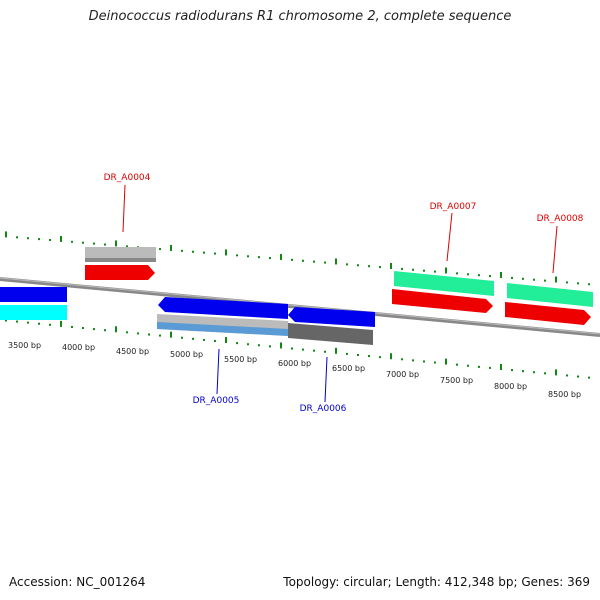 Image resolution: width=600 pixels, height=600 pixels. I want to click on gene-feature-grey-dra0004-shade, so click(120, 260).